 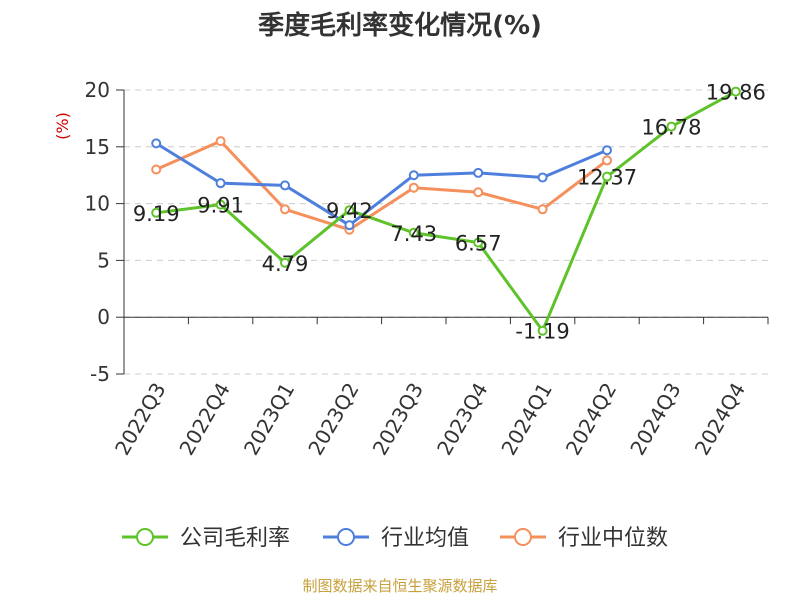 I want to click on y-tick-label: 20, so click(x=97, y=90).